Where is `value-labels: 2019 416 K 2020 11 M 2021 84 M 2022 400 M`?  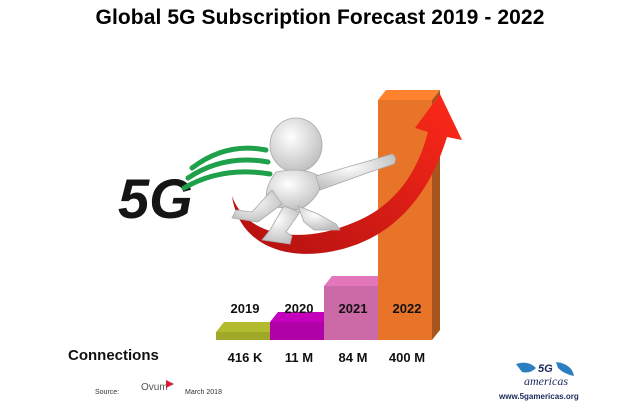
value-labels: 2019 416 K 2020 11 M 2021 84 M 2022 400 M is located at coordinates (326, 333).